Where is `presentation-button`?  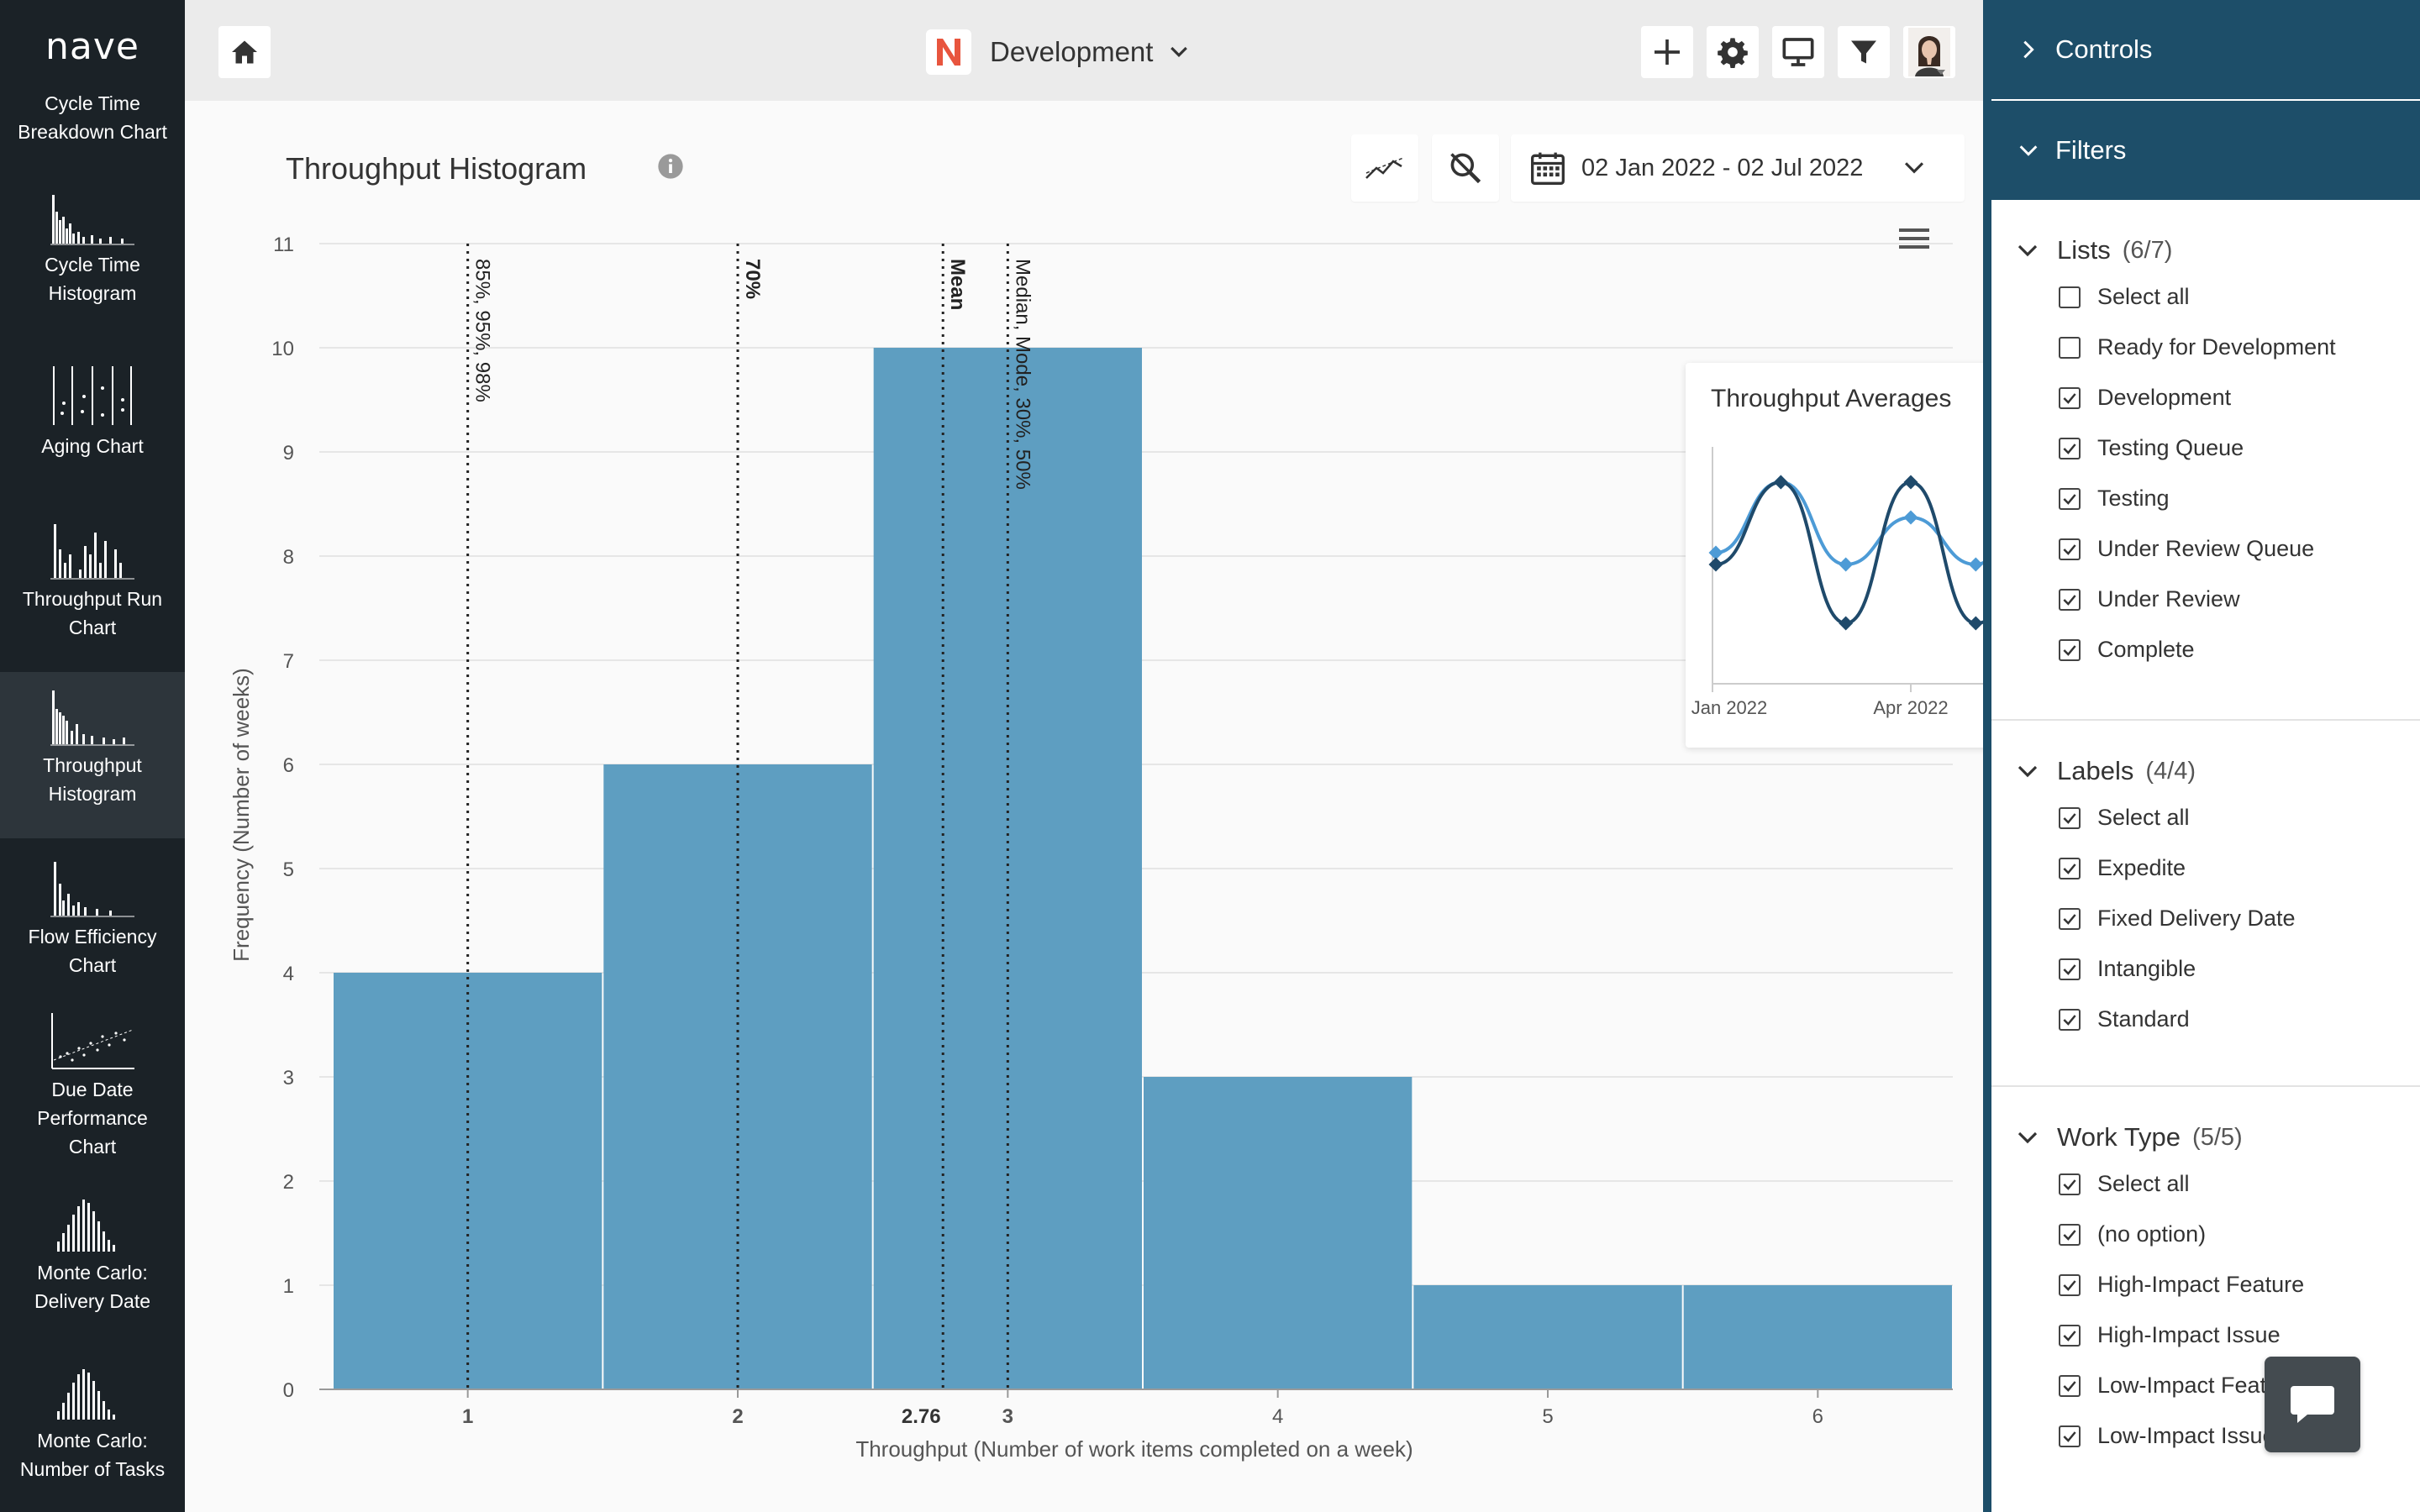 presentation-button is located at coordinates (1798, 52).